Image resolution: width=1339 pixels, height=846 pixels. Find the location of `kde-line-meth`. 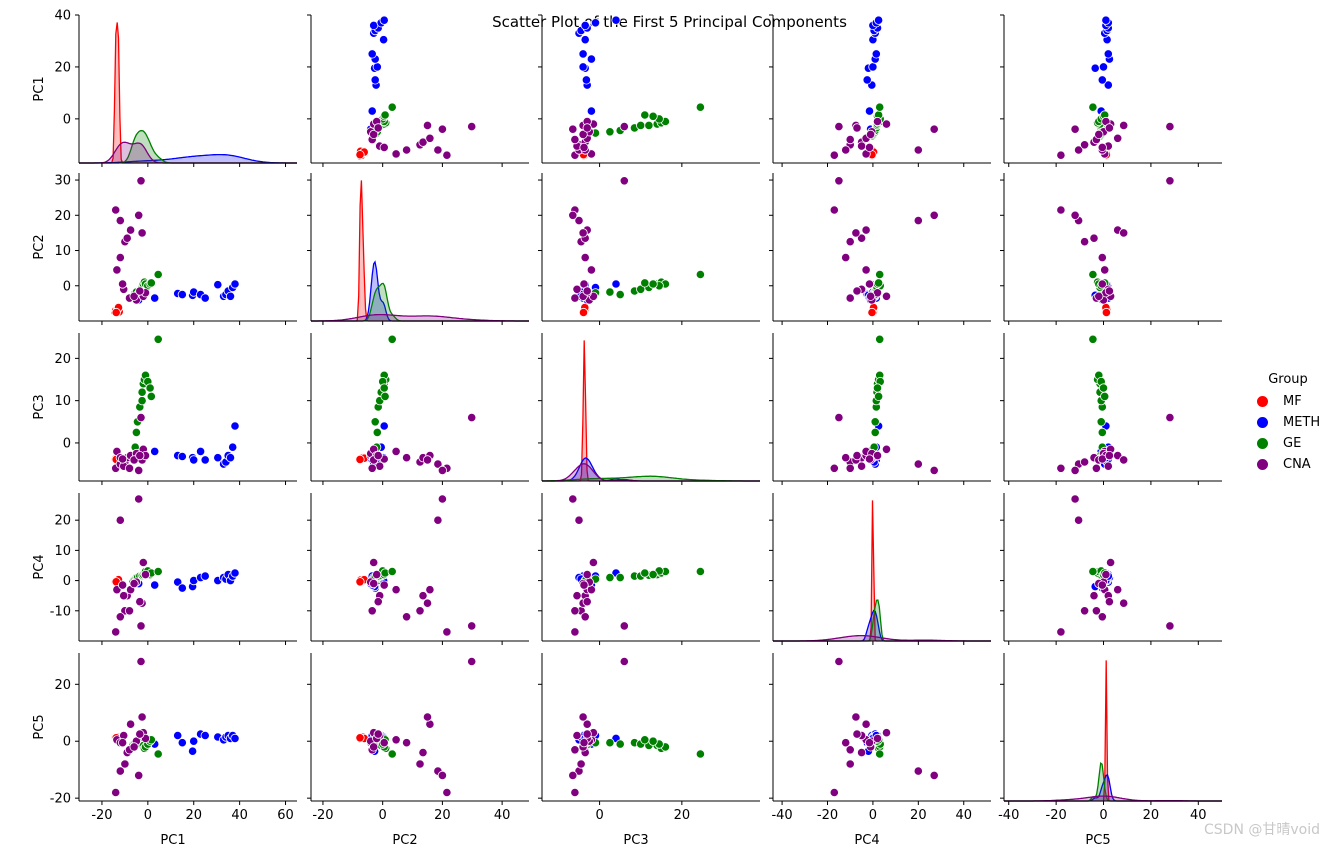

kde-line-meth is located at coordinates (420, 291).